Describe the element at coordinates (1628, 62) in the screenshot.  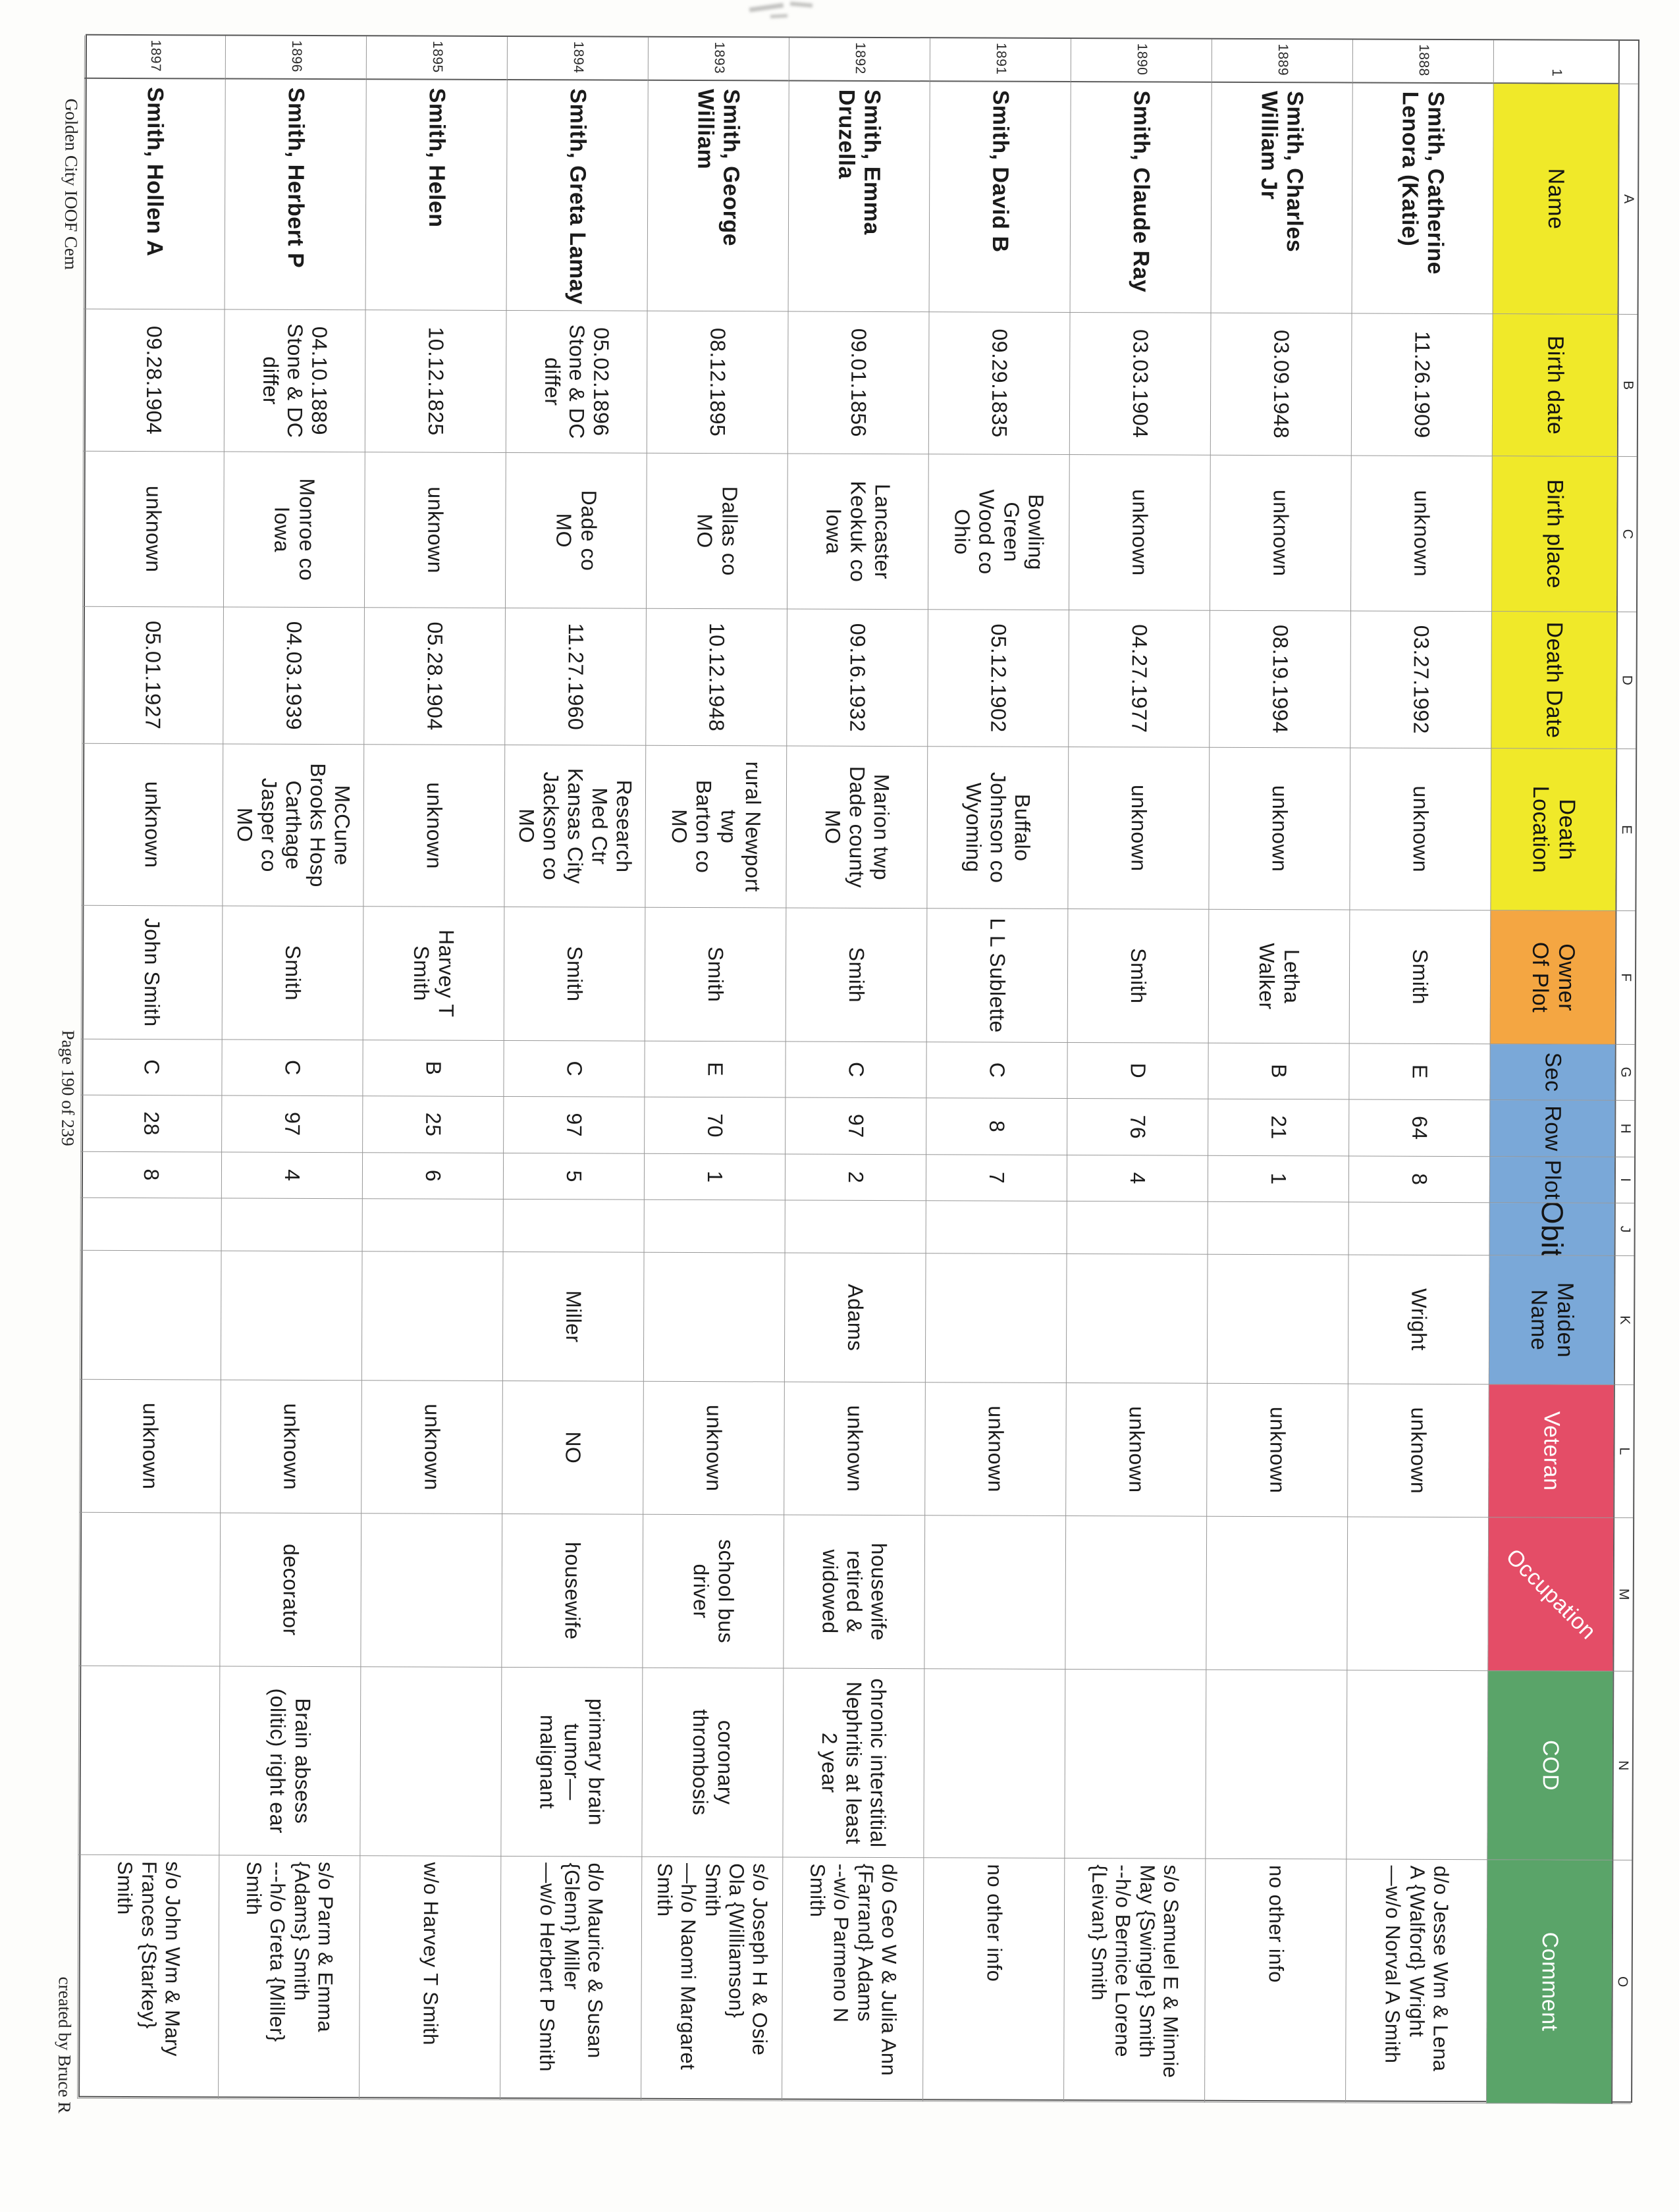
I see `grid-corner` at that location.